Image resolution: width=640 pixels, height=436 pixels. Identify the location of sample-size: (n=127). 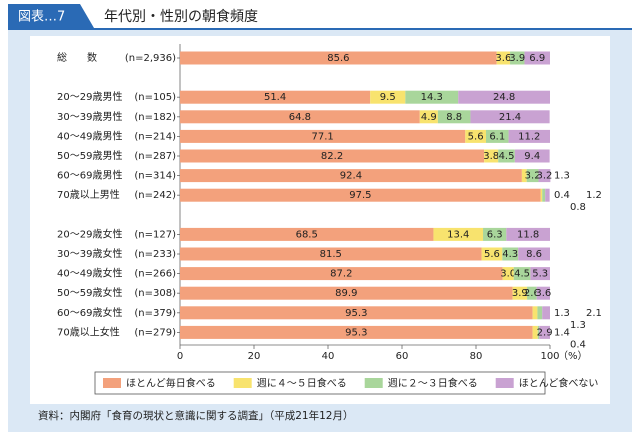
(155, 234).